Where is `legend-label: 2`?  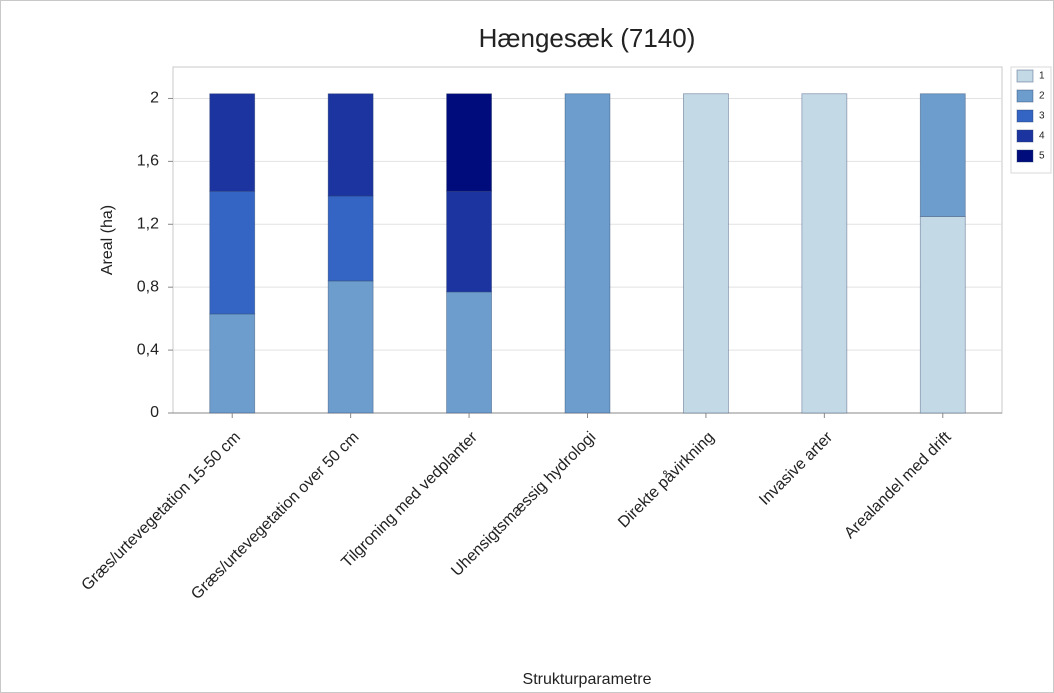 legend-label: 2 is located at coordinates (1042, 96).